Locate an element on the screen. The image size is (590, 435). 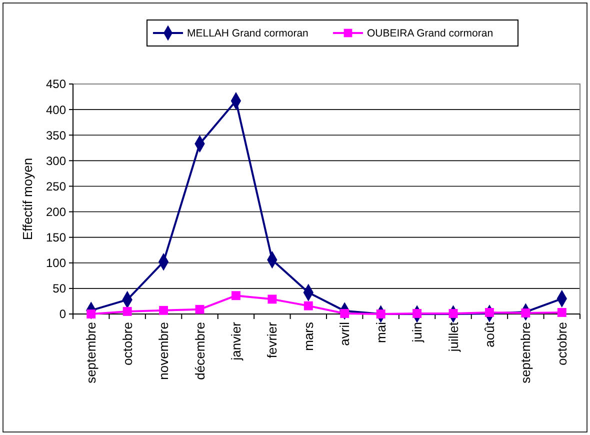
y-tick-label: 50 is located at coordinates (59, 289).